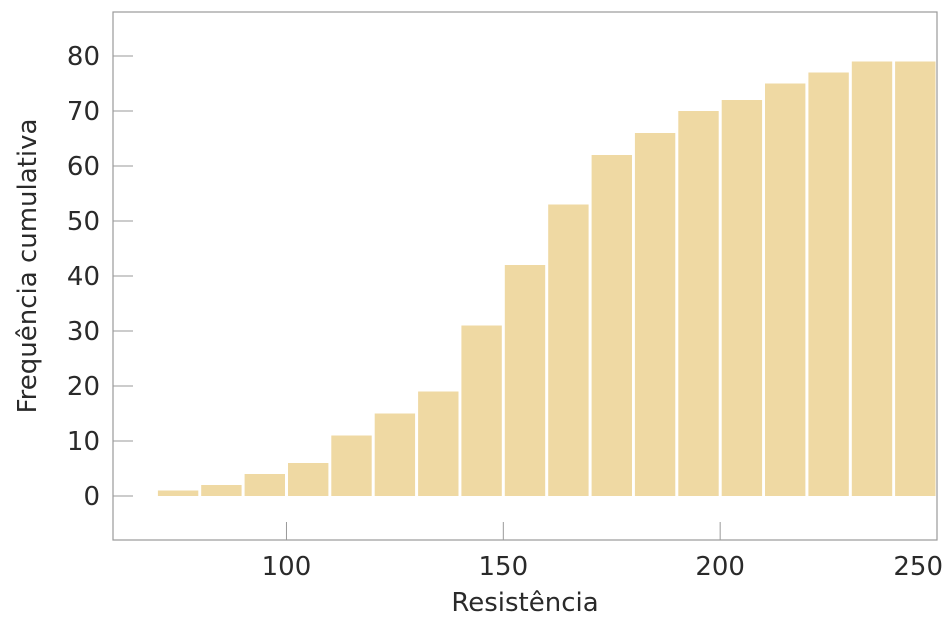 Image resolution: width=949 pixels, height=627 pixels. I want to click on y-tick-label-80: 80, so click(83, 57).